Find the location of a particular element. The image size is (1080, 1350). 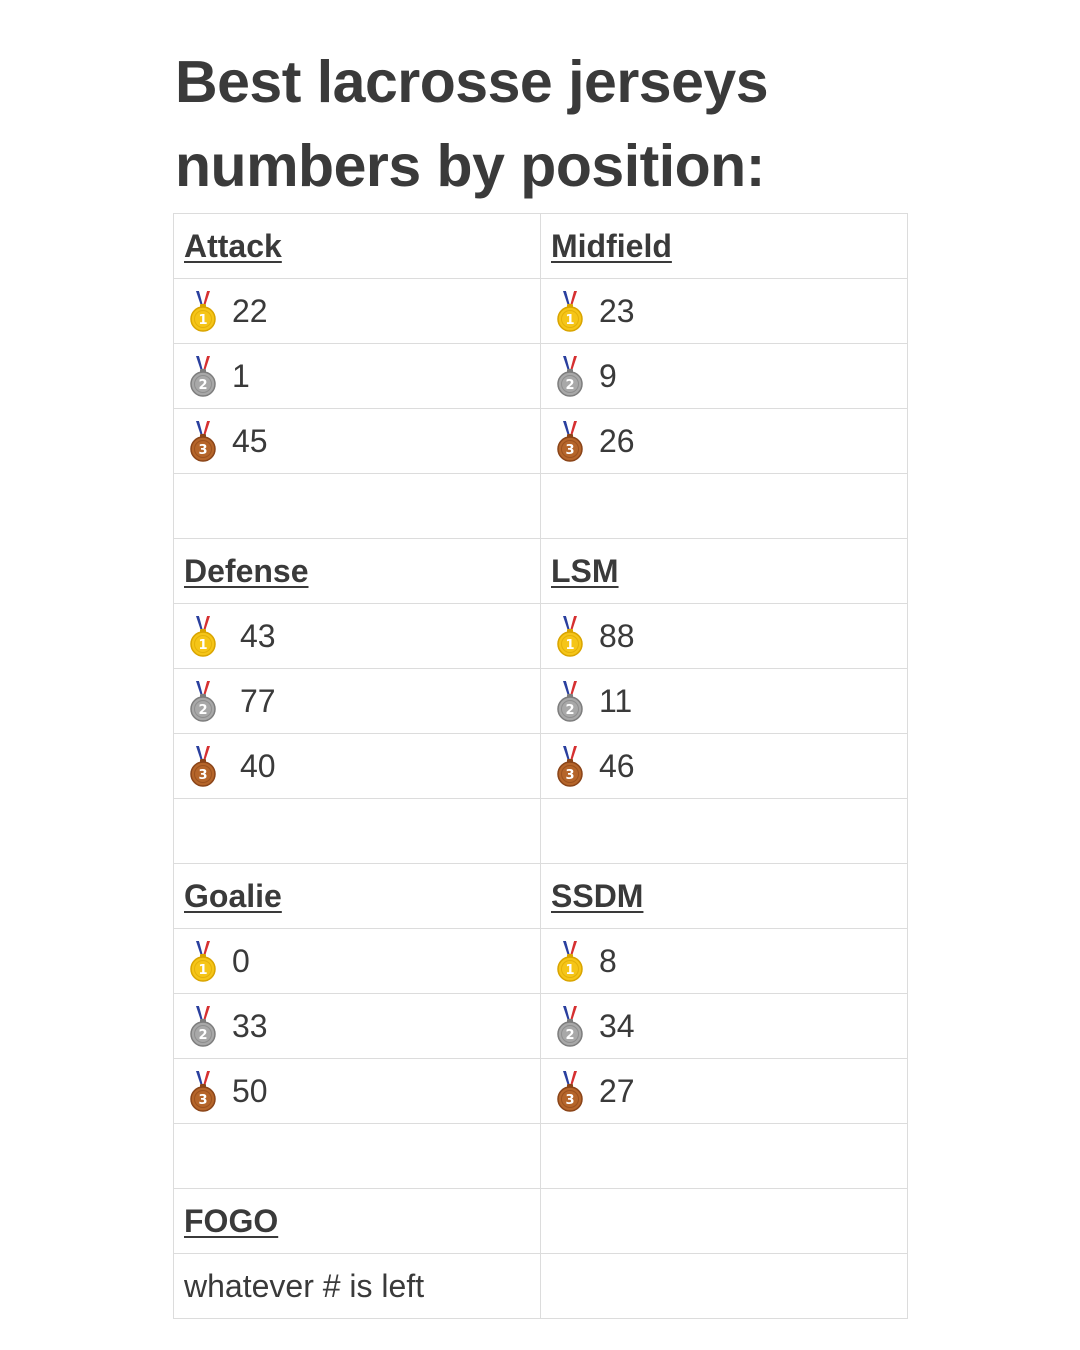

table-row: 1 43 1 88 is located at coordinates (540, 636).